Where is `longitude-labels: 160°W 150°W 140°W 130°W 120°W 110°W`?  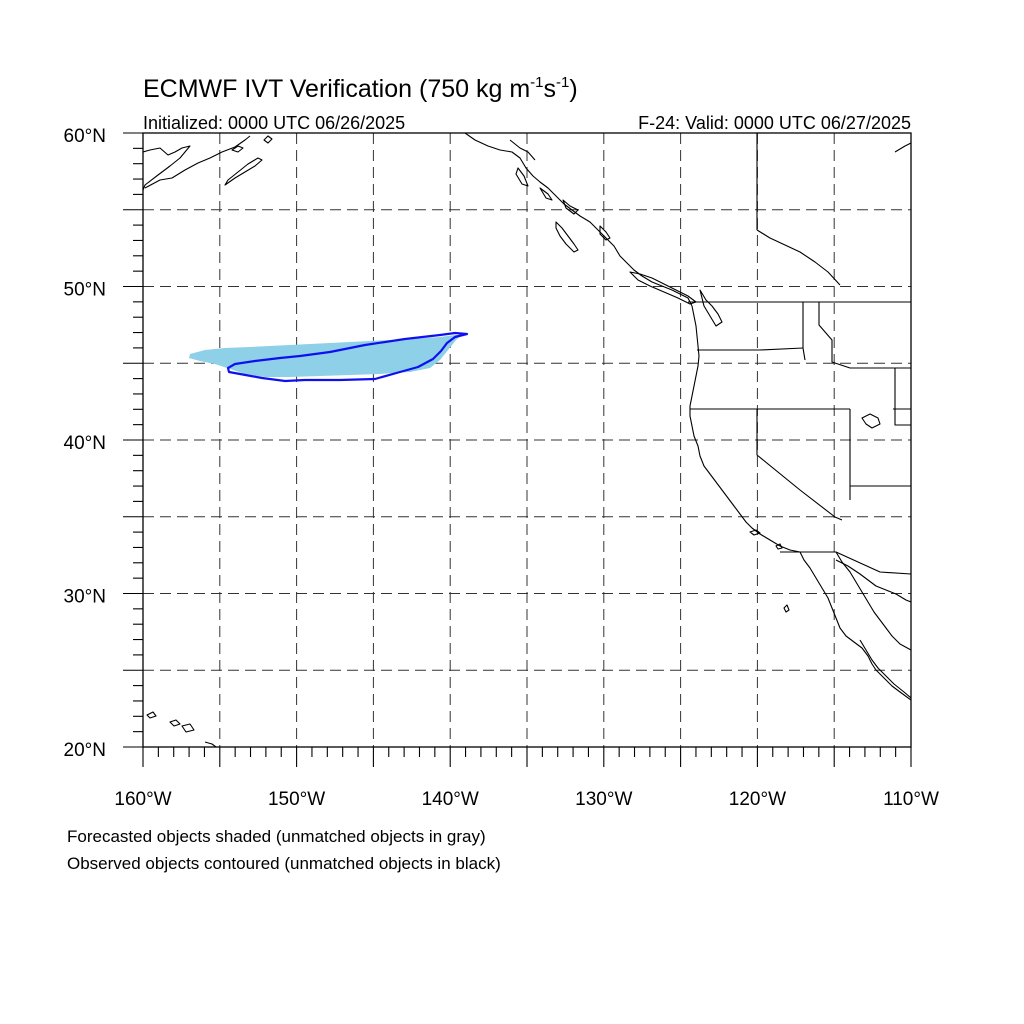 longitude-labels: 160°W 150°W 140°W 130°W 120°W 110°W is located at coordinates (526, 799).